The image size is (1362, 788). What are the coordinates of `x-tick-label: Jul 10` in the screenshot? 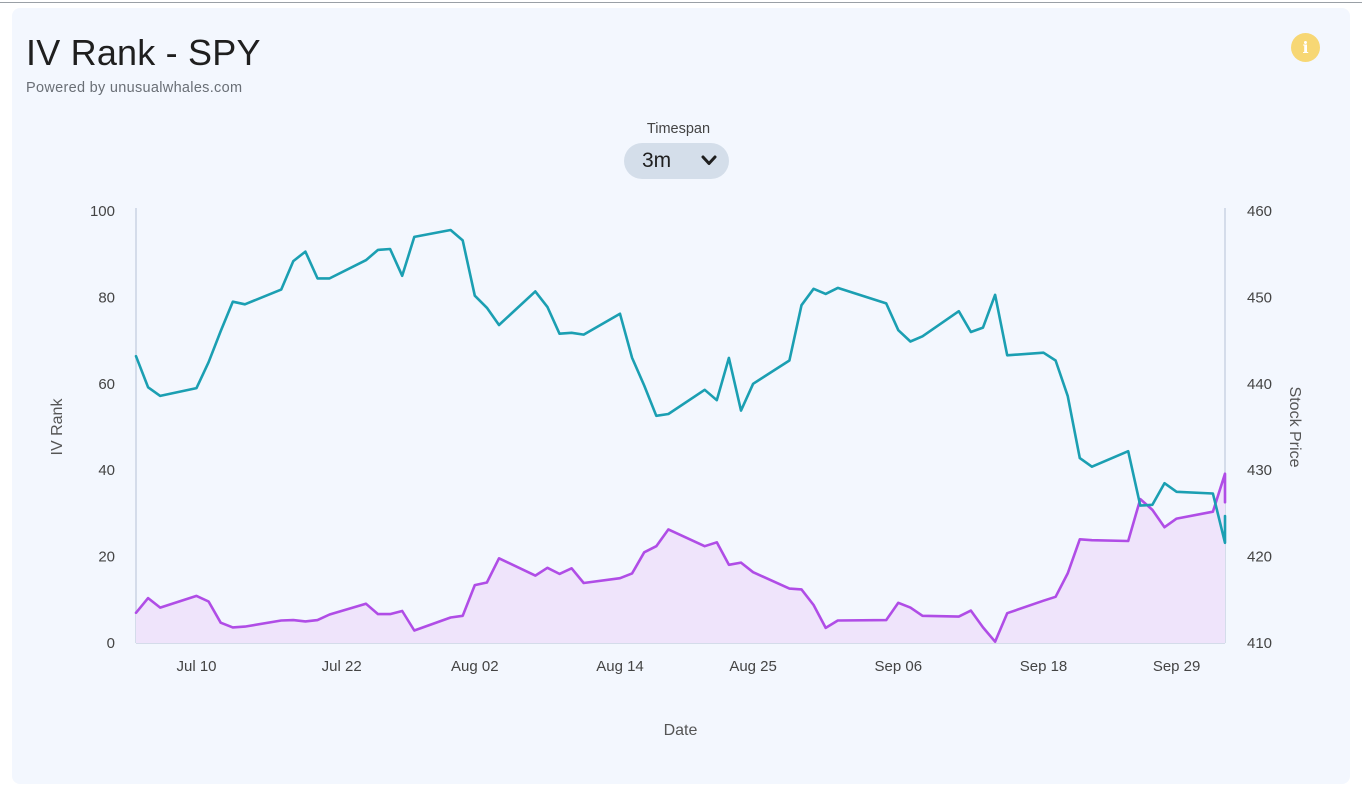 It's located at (196, 666).